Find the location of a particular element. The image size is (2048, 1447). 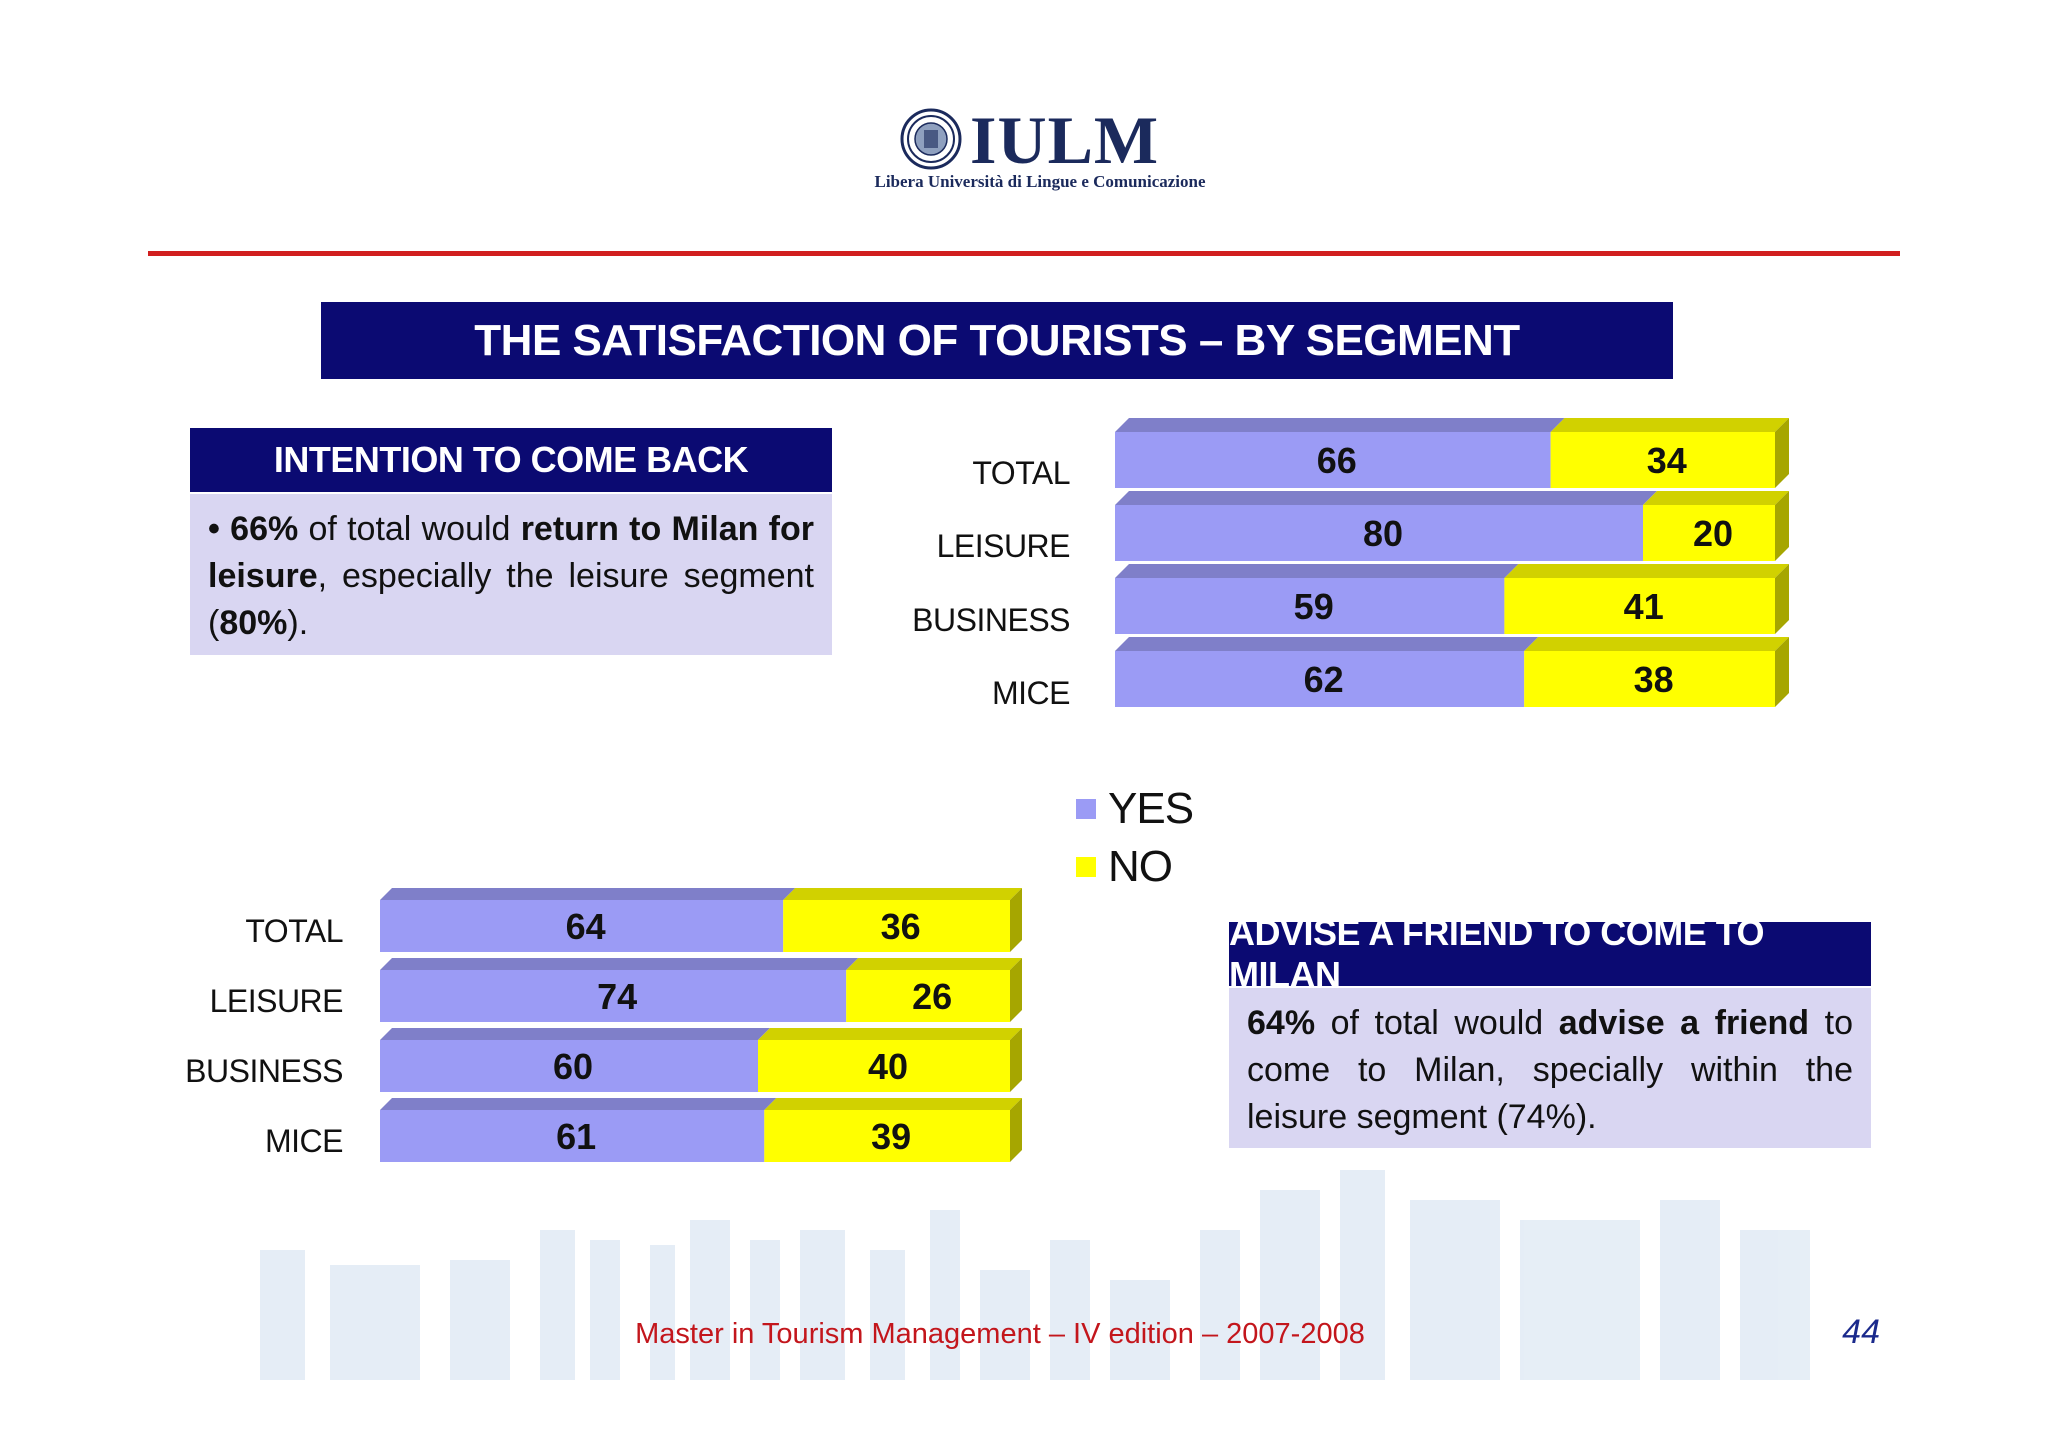

bar-value-label: 61 is located at coordinates (576, 1136).